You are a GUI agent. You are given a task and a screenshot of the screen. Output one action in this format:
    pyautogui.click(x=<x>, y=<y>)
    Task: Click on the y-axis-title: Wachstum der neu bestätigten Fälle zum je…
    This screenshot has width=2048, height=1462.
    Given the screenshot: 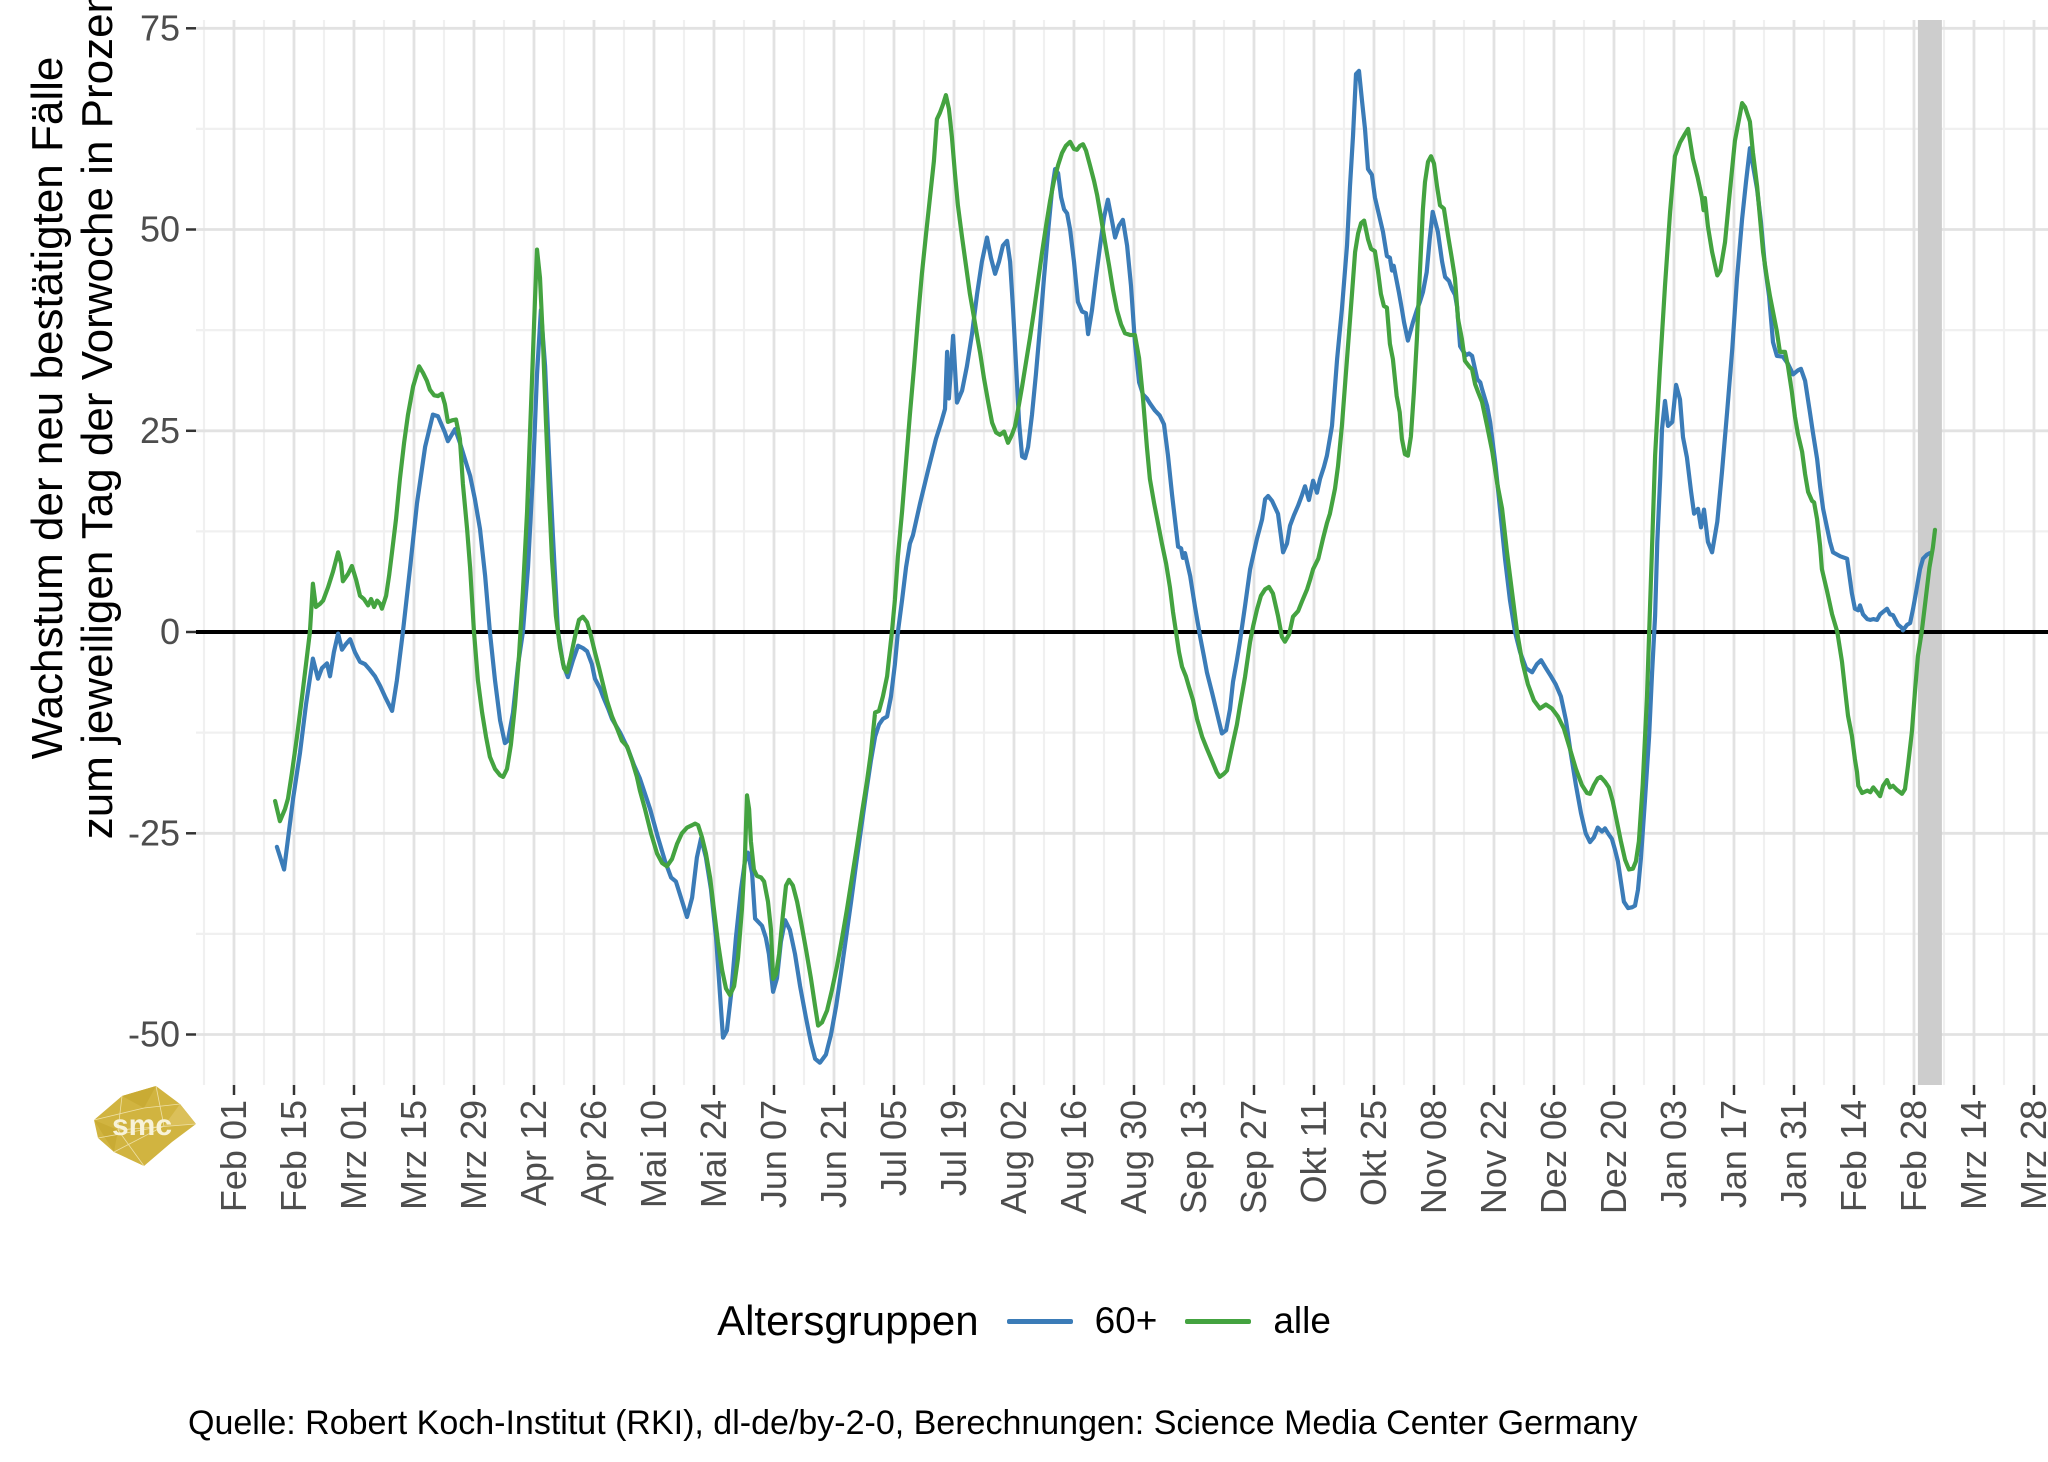 What is the action you would take?
    pyautogui.click(x=72, y=419)
    